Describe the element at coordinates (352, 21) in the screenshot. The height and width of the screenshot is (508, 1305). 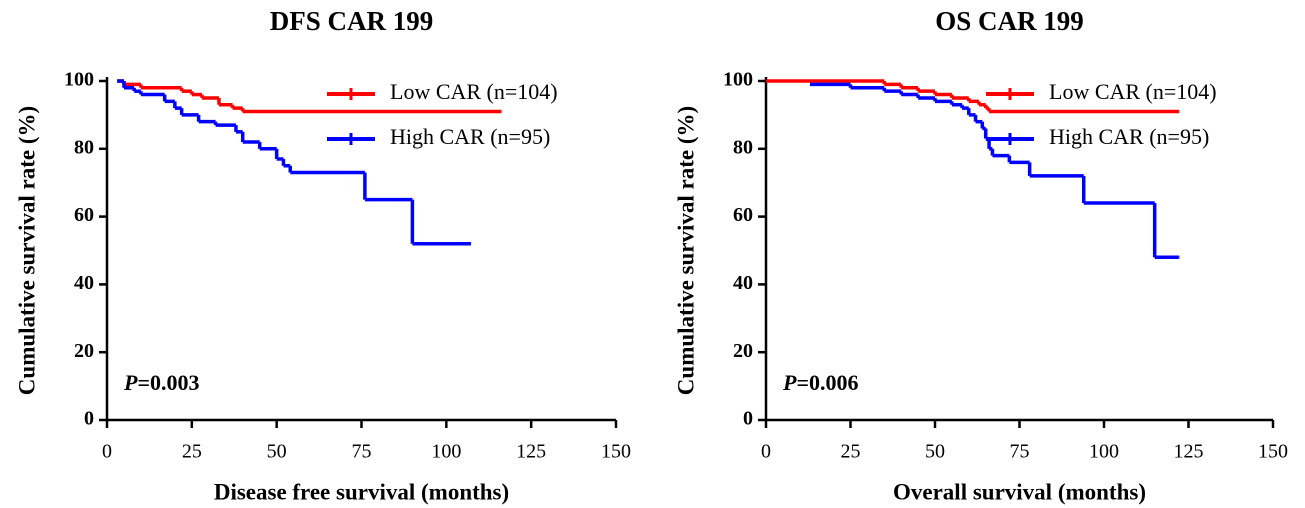
I see `chart-title: DFS CAR 199` at that location.